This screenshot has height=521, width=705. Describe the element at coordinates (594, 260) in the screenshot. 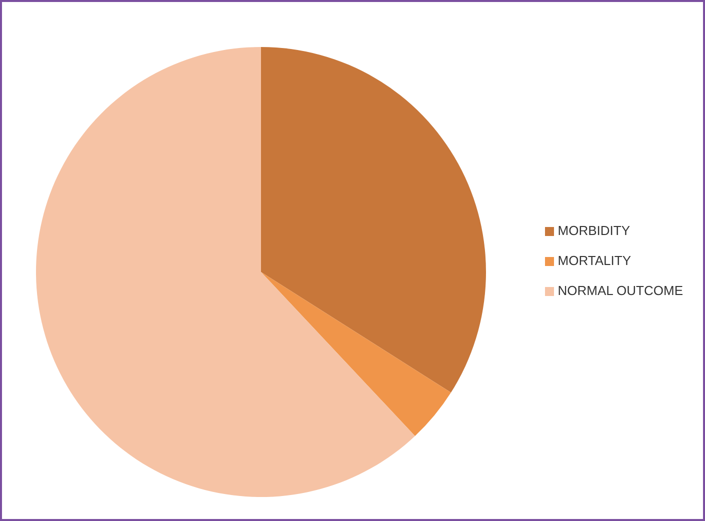

I see `legend-label: MORTALITY` at that location.